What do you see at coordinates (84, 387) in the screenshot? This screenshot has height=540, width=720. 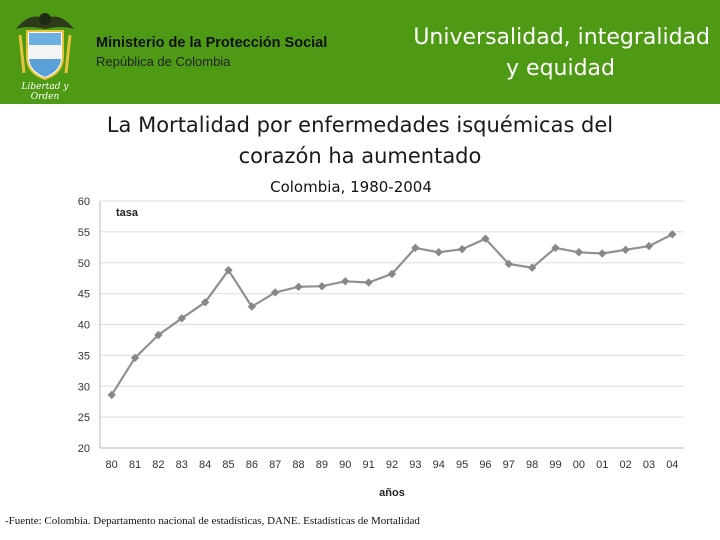 I see `y-tick-label: 30` at bounding box center [84, 387].